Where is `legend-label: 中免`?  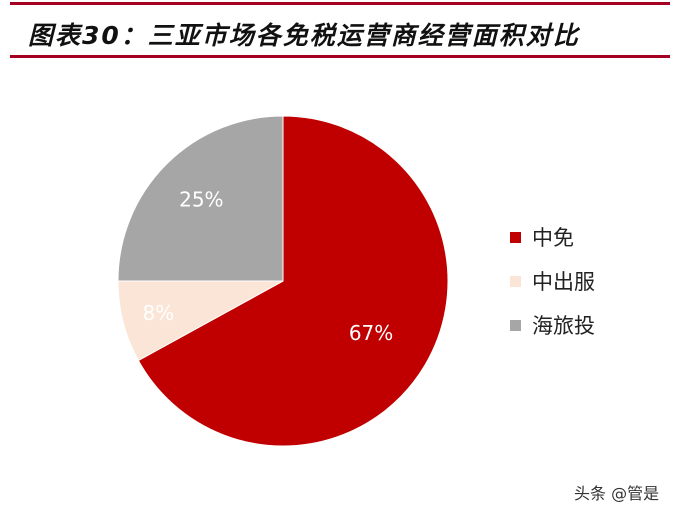
legend-label: 中免 is located at coordinates (553, 238).